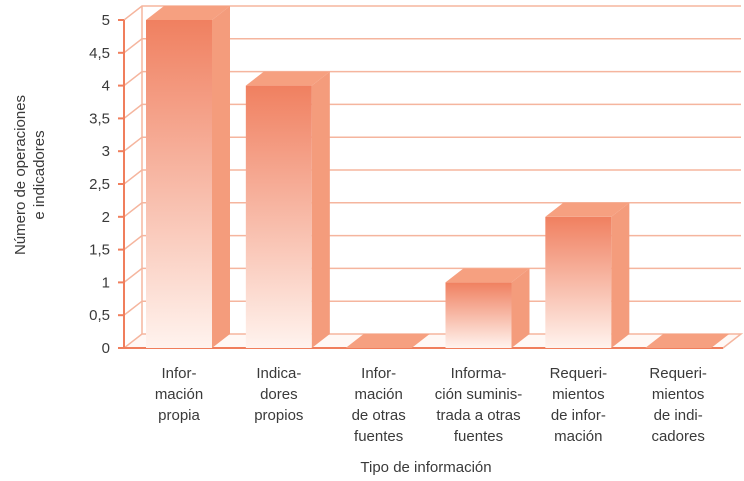 Image resolution: width=744 pixels, height=481 pixels. What do you see at coordinates (20, 175) in the screenshot?
I see `y-axis-title-line-1: Número de operaciones` at bounding box center [20, 175].